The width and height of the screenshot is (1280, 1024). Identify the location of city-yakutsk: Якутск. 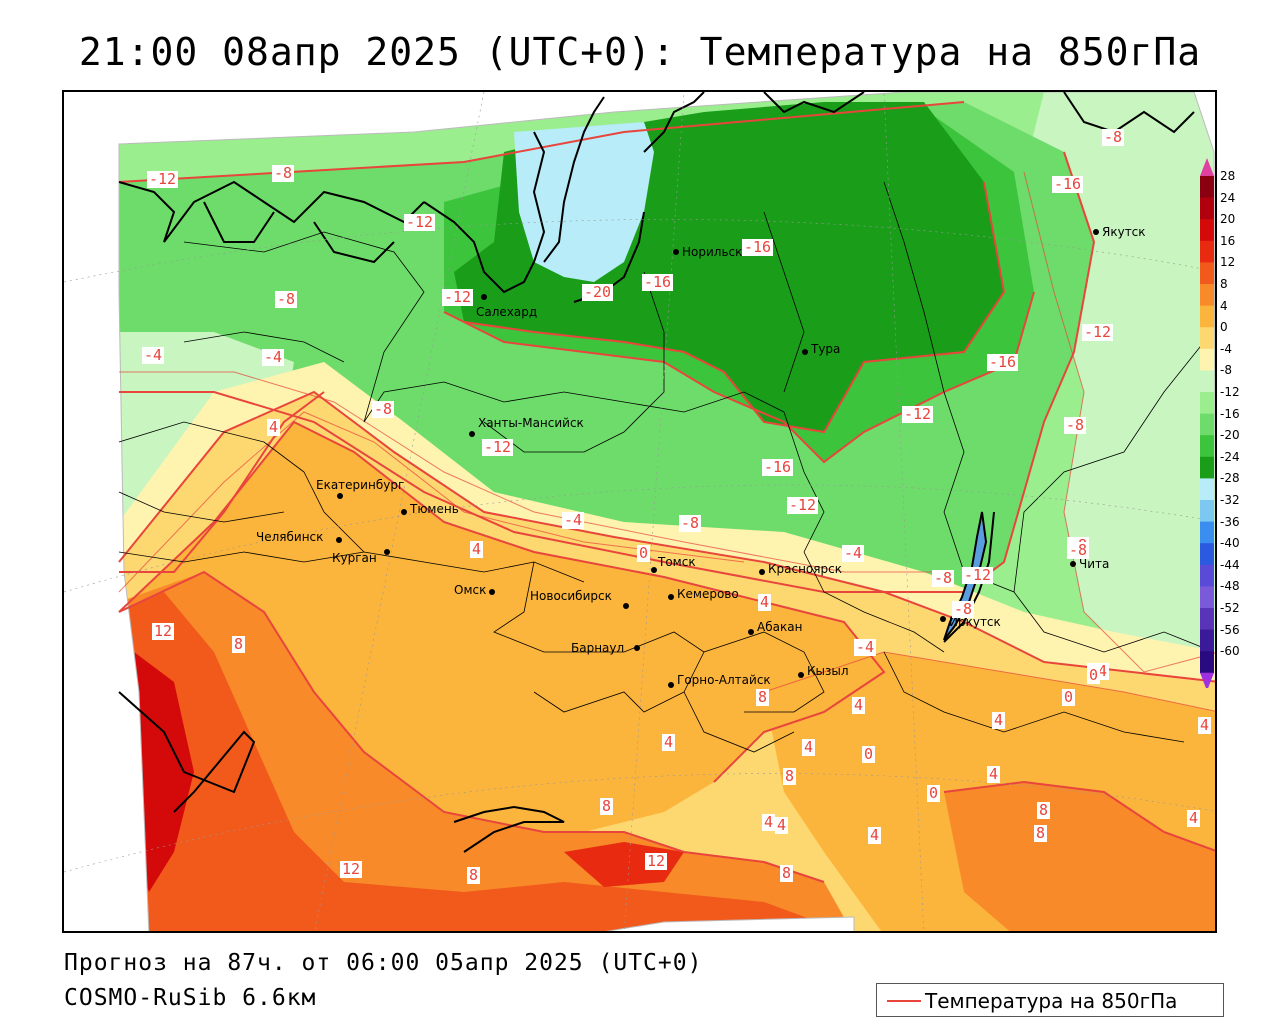
(1124, 232).